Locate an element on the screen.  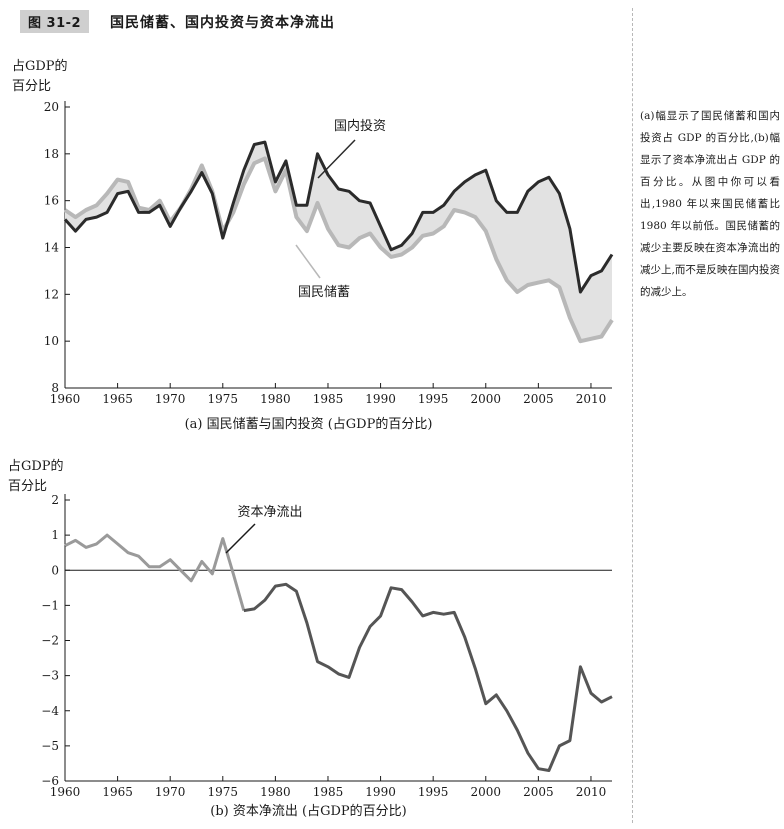
y-tick-label: −3 is located at coordinates (50, 676).